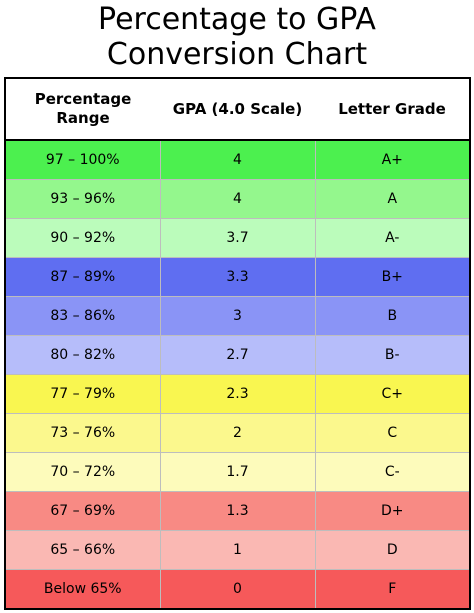  I want to click on title-line-1: Percentage to GPA, so click(237, 19).